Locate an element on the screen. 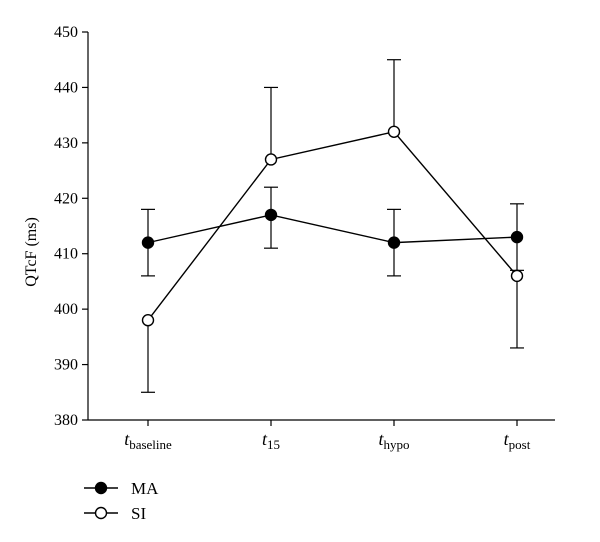  y-axis-title-group: QTcF (ms) is located at coordinates (31, 252).